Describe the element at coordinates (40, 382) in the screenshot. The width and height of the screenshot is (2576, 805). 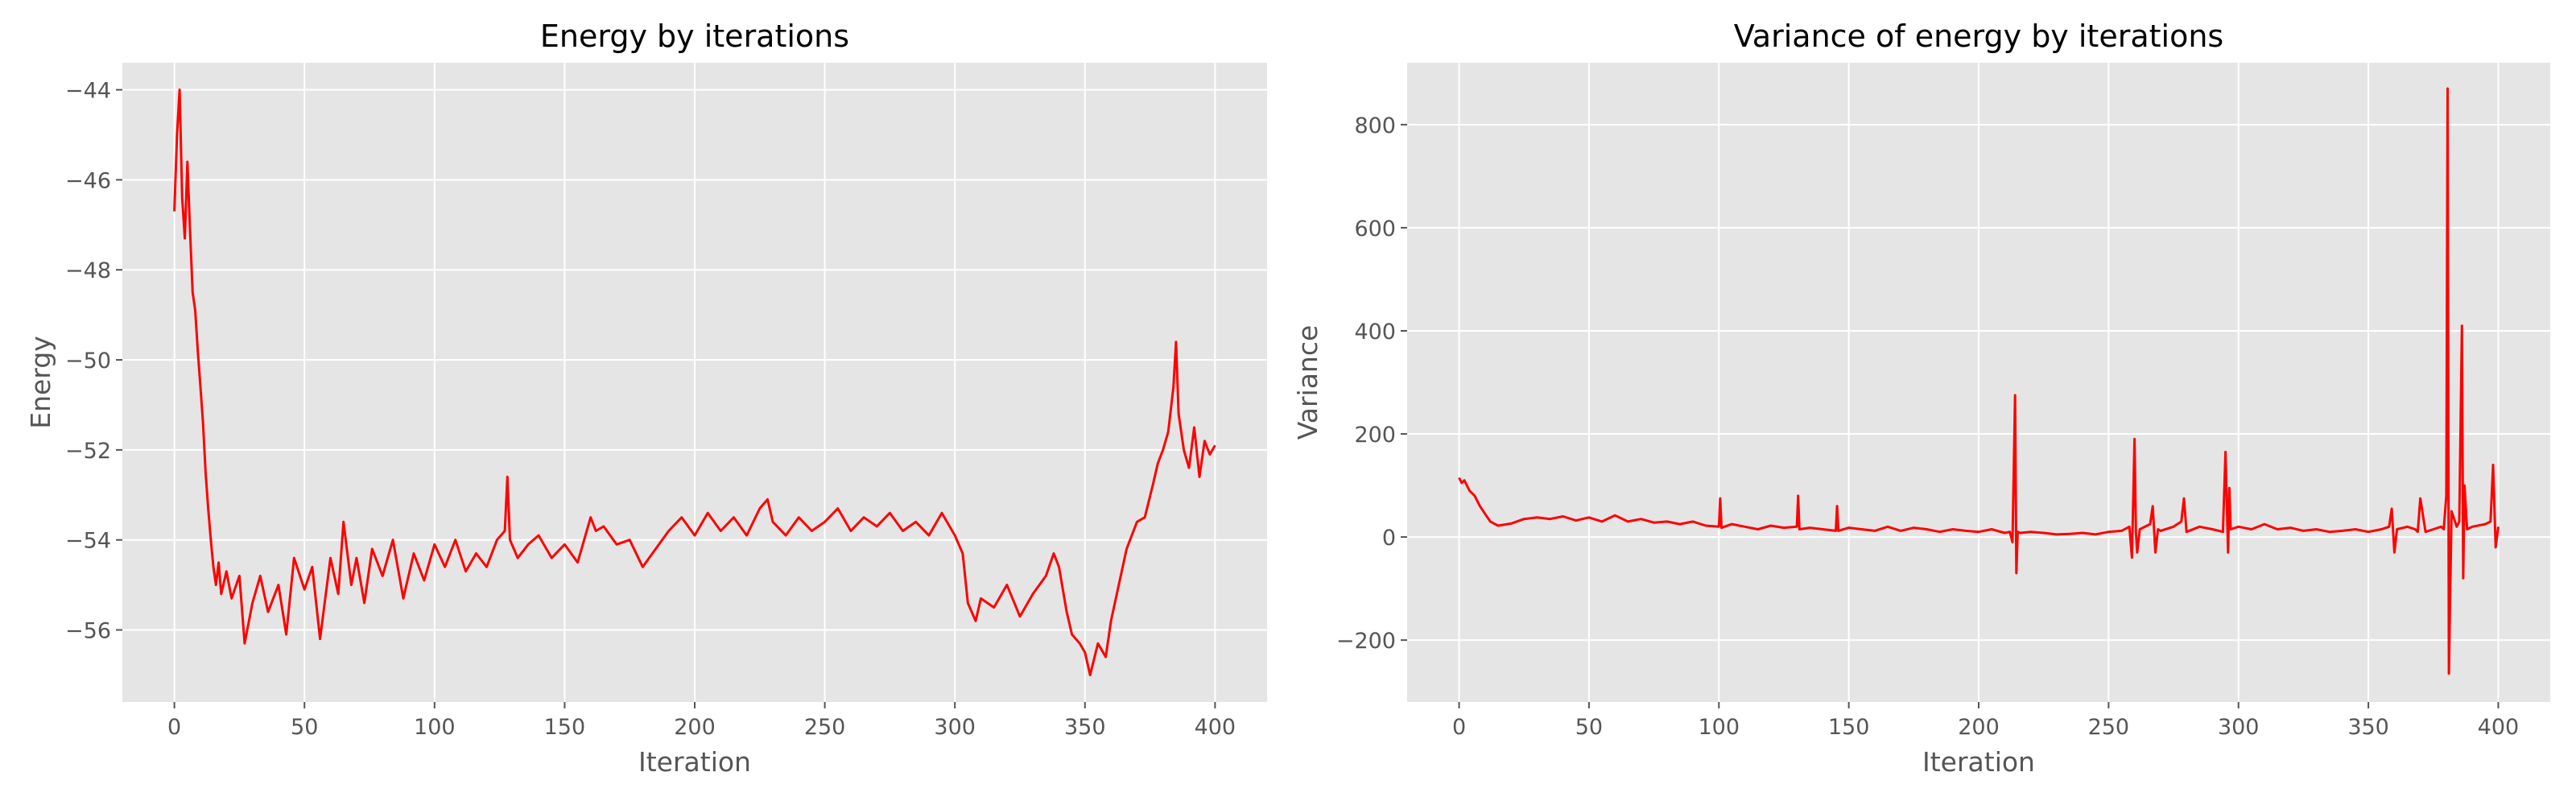
I see `y-axis-label: Energy` at that location.